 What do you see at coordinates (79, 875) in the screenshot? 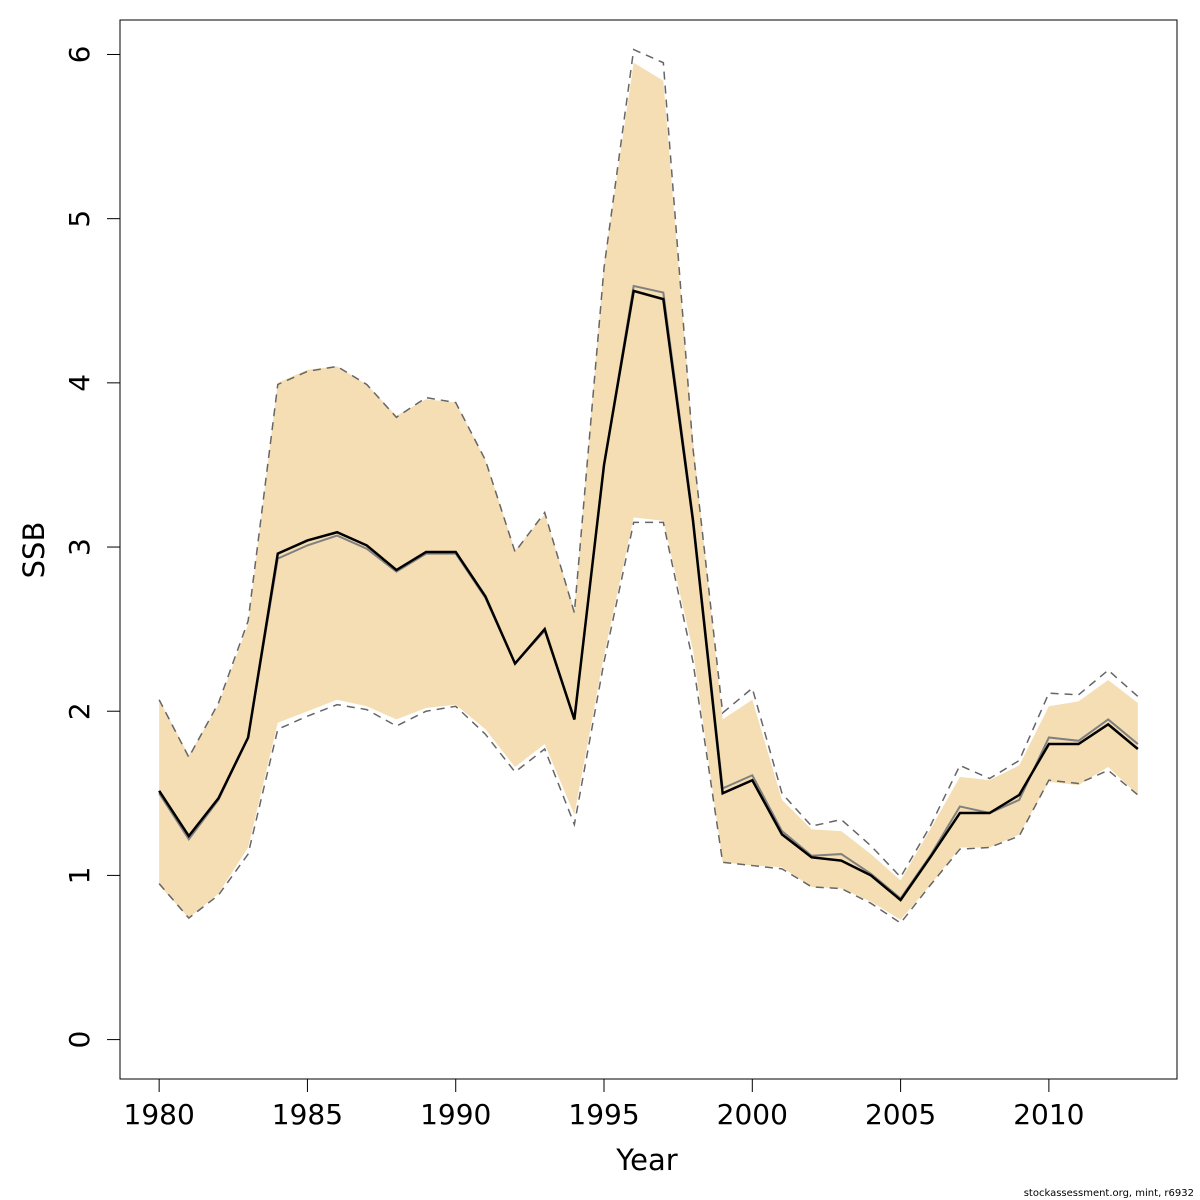
I see `y-tick-label: 1` at bounding box center [79, 875].